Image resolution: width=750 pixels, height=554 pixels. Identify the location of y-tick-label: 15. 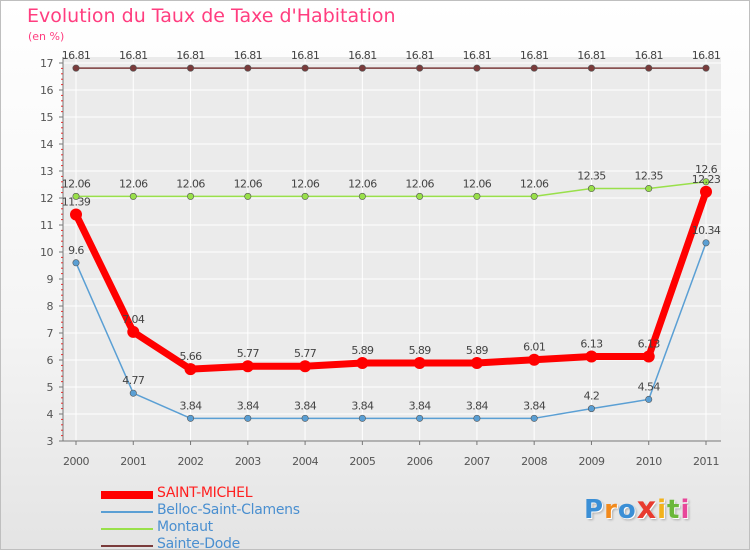
(46, 117).